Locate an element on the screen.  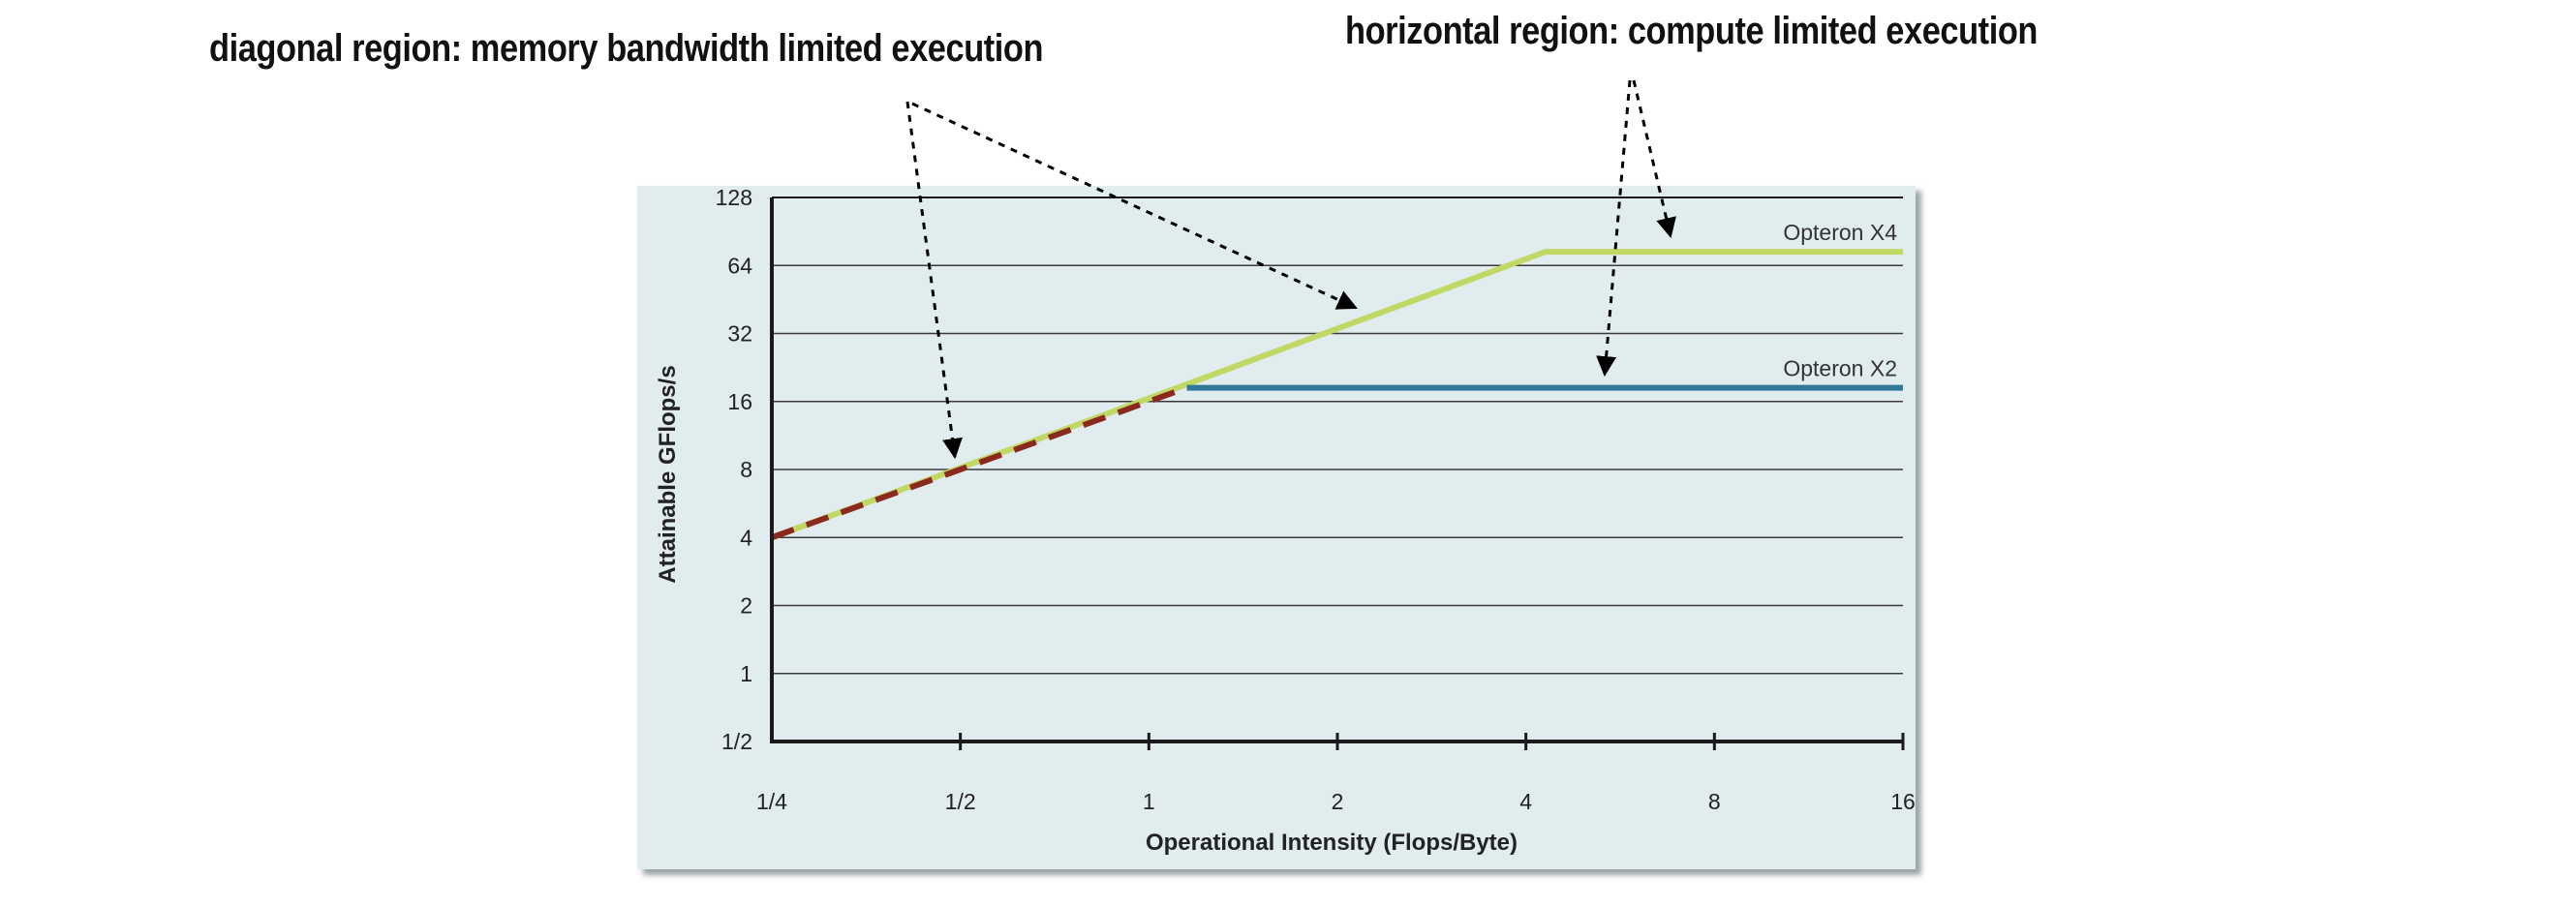
y-tick-label: 2 is located at coordinates (746, 606).